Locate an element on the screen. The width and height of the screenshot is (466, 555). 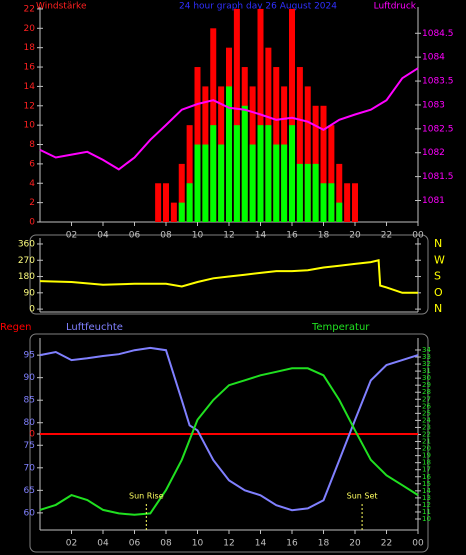
y2-axis-label: Luftdruck is located at coordinates (395, 7).